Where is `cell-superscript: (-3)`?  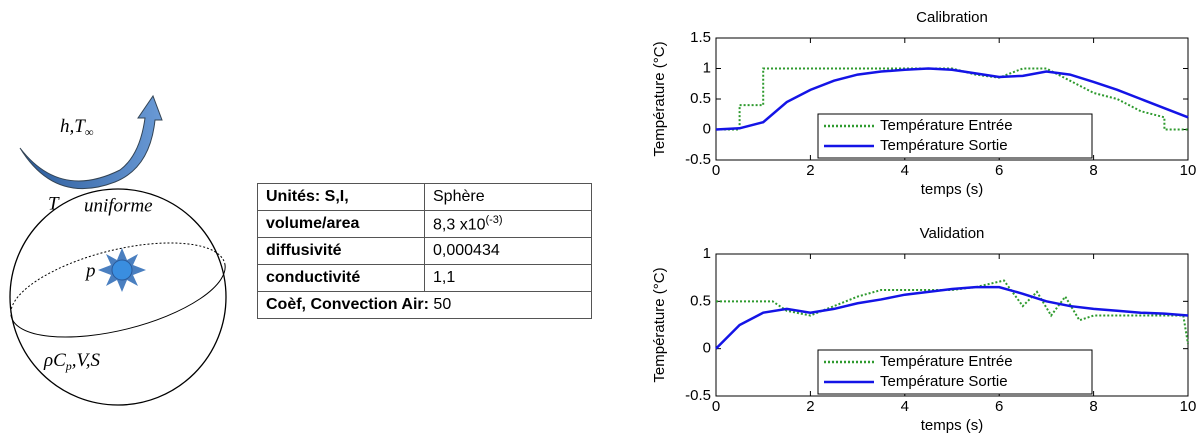 cell-superscript: (-3) is located at coordinates (494, 219).